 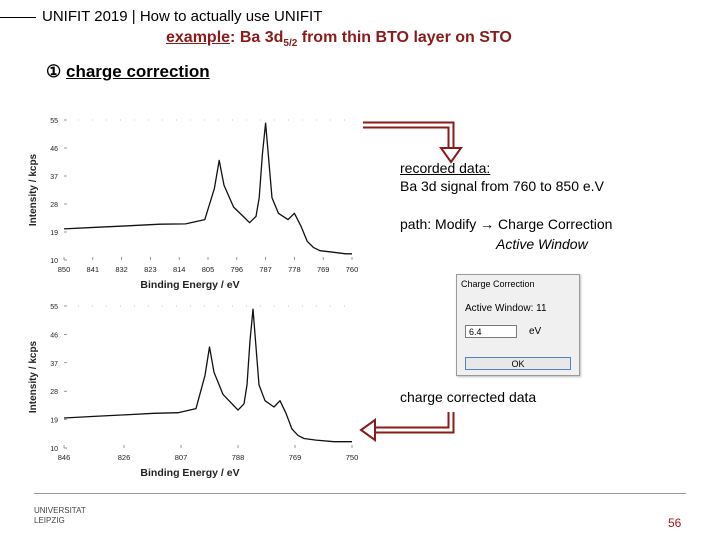 I want to click on x-tick-label: 760, so click(x=352, y=269).